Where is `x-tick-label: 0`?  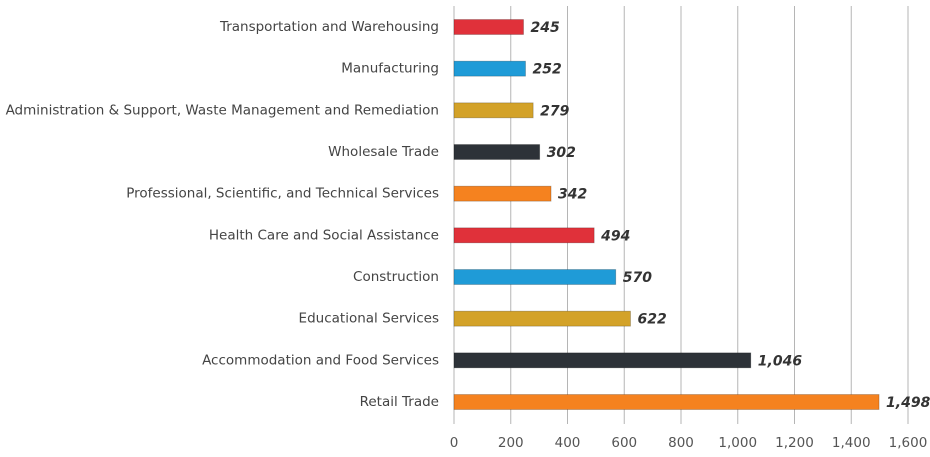 x-tick-label: 0 is located at coordinates (454, 443).